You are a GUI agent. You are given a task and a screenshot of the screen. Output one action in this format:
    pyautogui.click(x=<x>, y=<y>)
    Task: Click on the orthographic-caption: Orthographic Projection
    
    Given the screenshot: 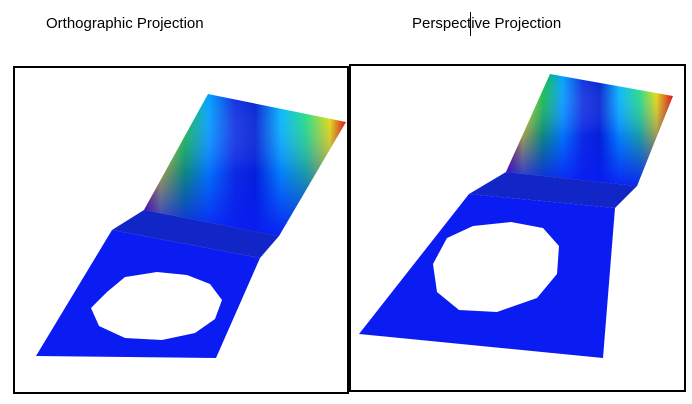 What is the action you would take?
    pyautogui.click(x=125, y=23)
    